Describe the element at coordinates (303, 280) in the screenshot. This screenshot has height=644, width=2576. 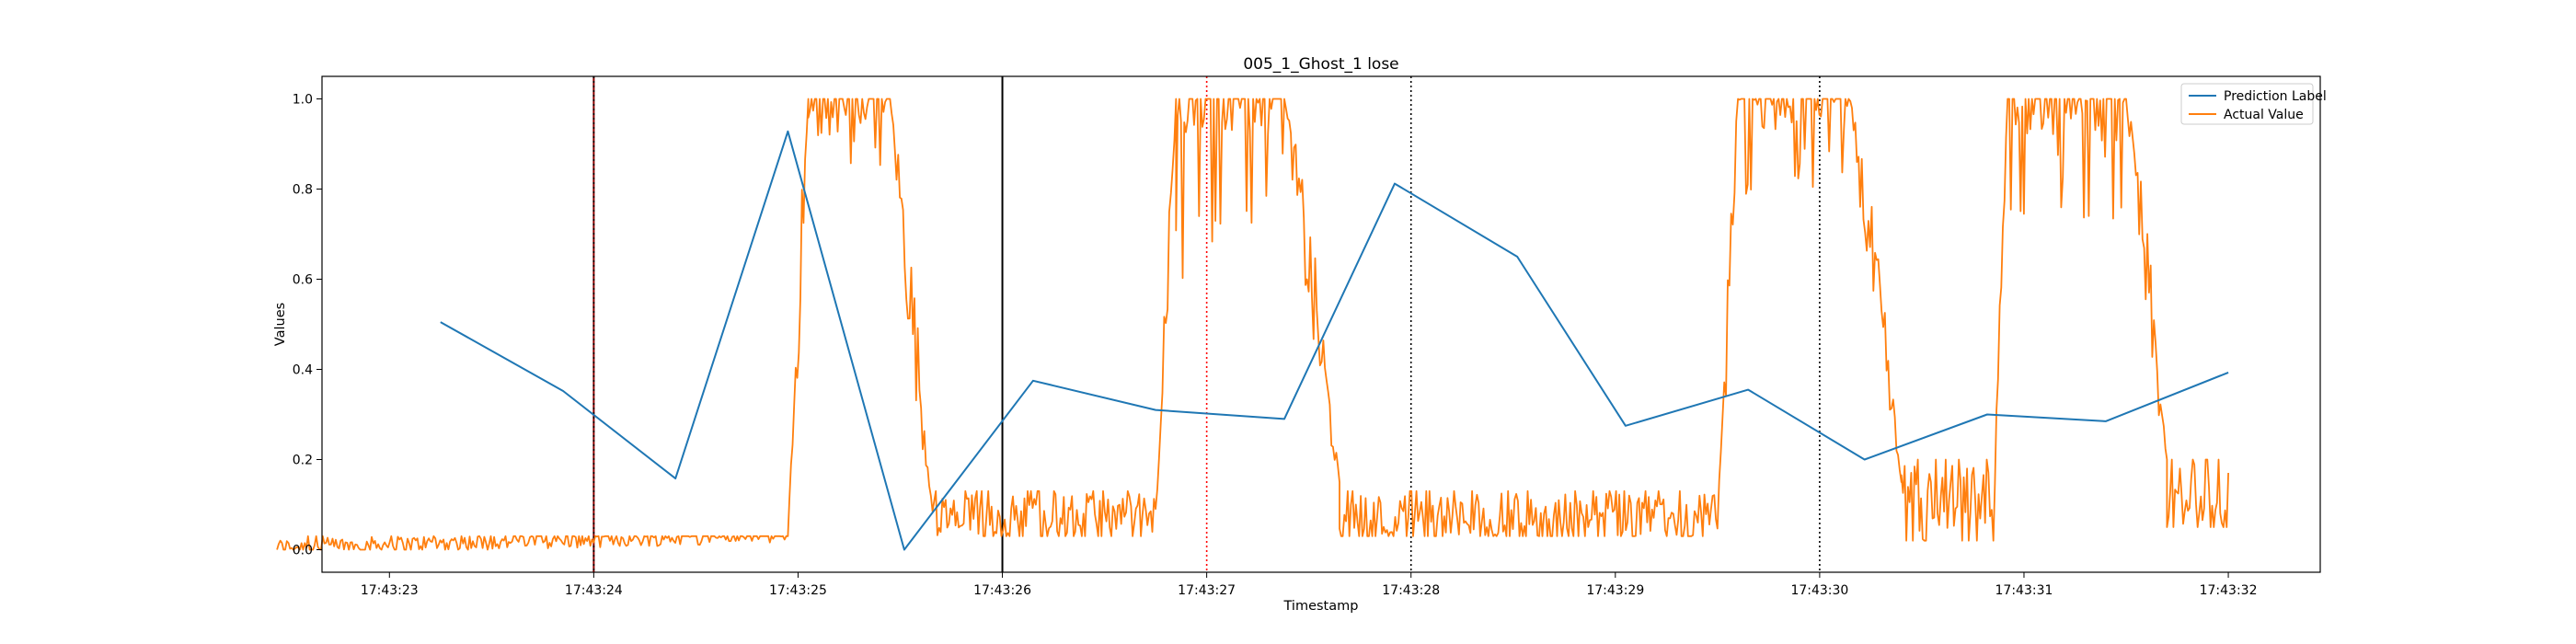
I see `y-tick-label: 0.6` at that location.